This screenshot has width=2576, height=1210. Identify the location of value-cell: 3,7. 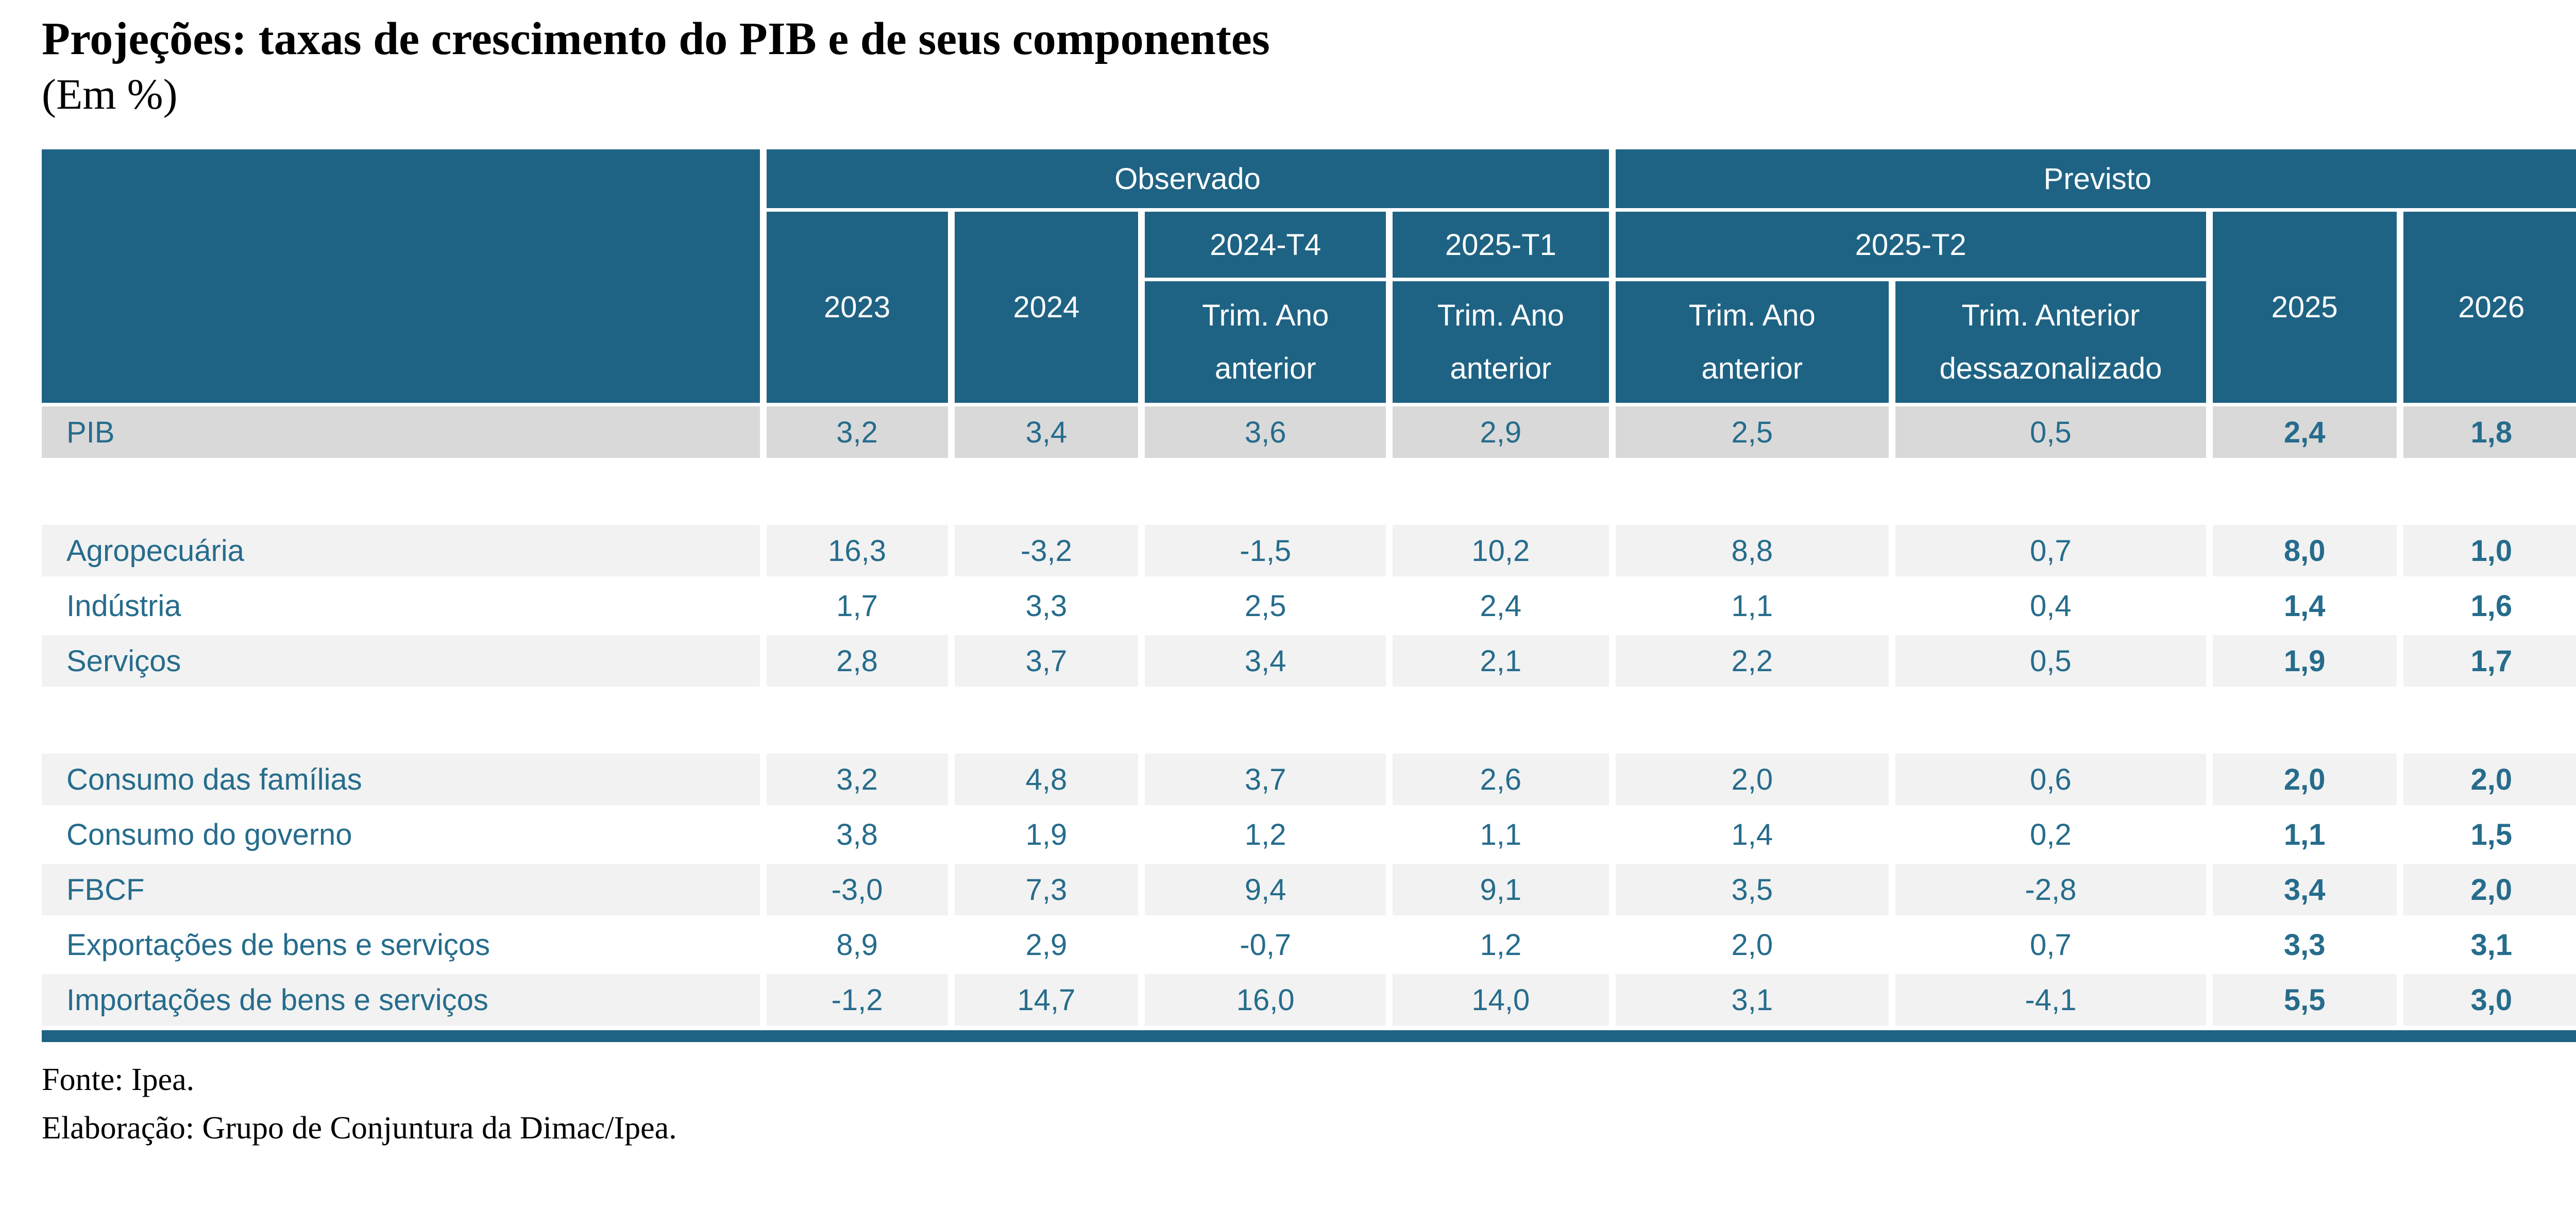
(1265, 780).